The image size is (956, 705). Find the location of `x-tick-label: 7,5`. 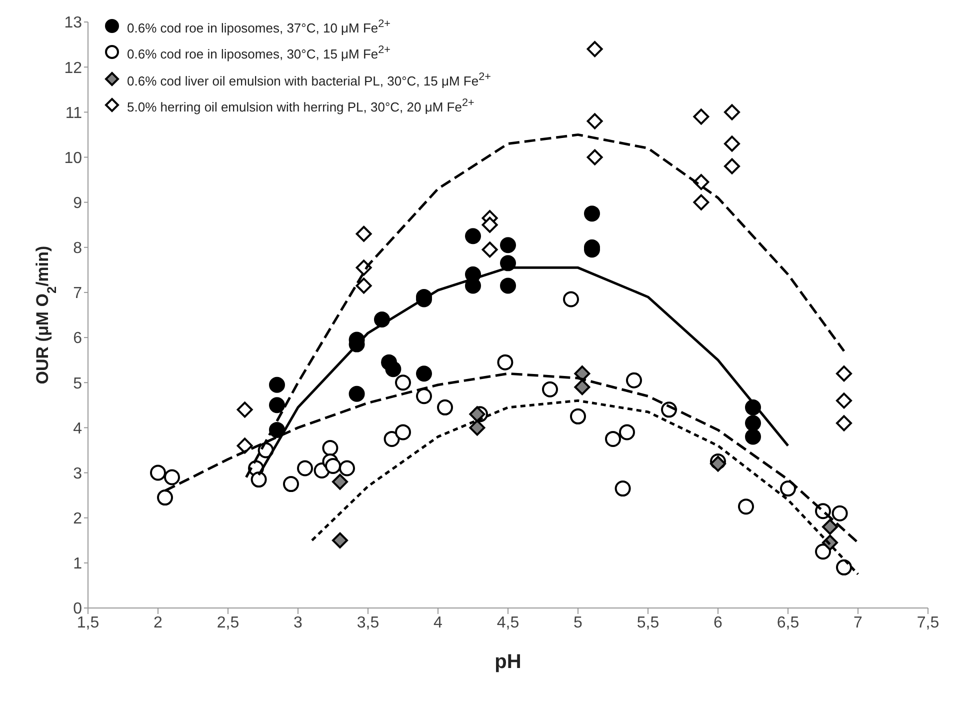

x-tick-label: 7,5 is located at coordinates (928, 623).